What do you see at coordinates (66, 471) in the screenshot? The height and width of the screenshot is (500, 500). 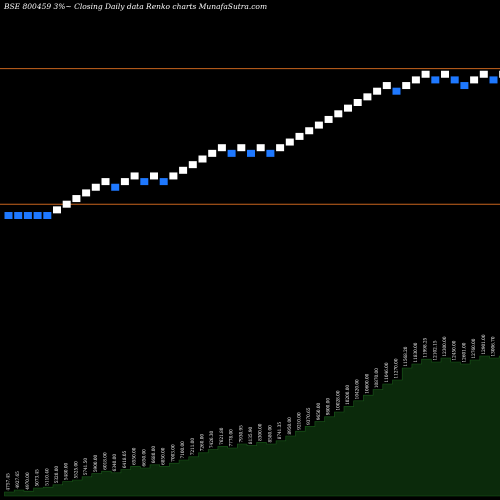 I see `price-label: 5480.00` at bounding box center [66, 471].